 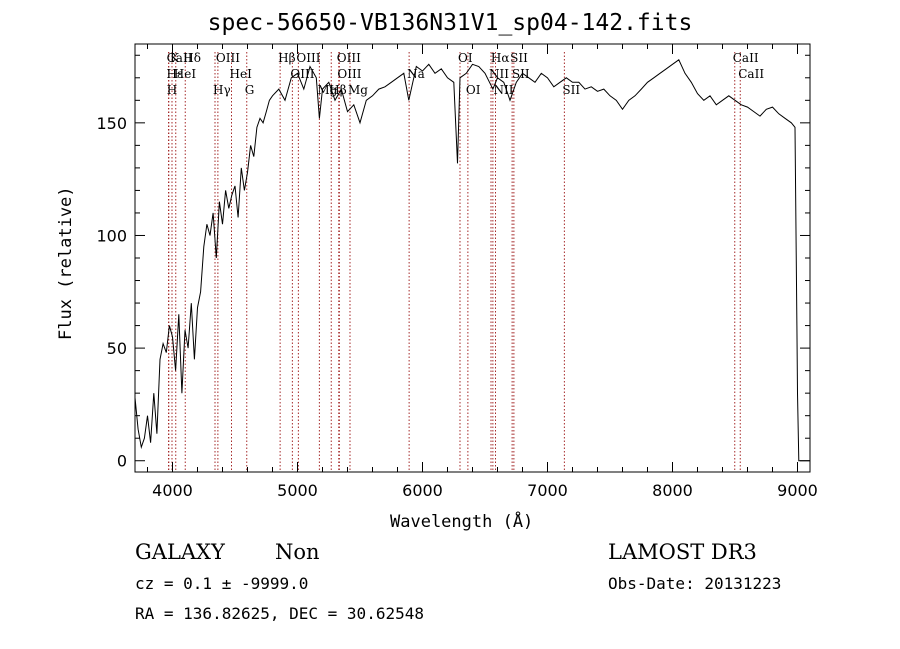 What do you see at coordinates (222, 583) in the screenshot?
I see `redshift-cz: cz = 0.1 ± -9999.0` at bounding box center [222, 583].